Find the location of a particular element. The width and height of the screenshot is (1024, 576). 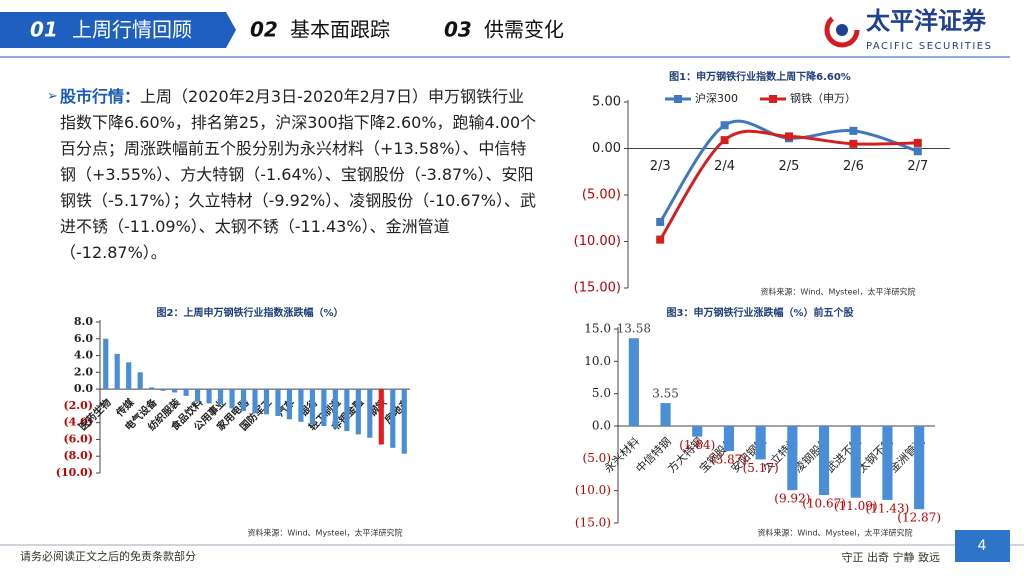

value-label: (5.17) is located at coordinates (761, 468).